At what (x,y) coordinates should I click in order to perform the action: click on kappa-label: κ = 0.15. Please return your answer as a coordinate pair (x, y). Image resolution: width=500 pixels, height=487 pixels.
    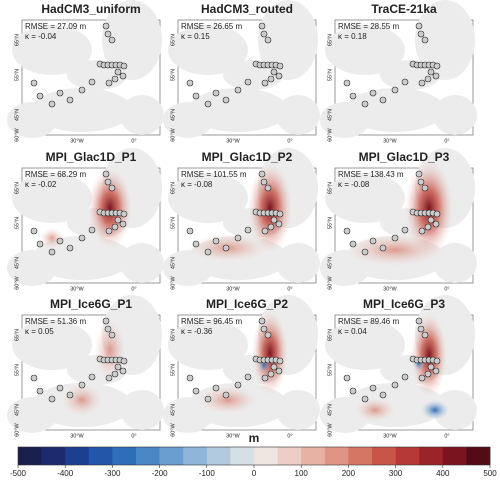
    Looking at the image, I should click on (195, 36).